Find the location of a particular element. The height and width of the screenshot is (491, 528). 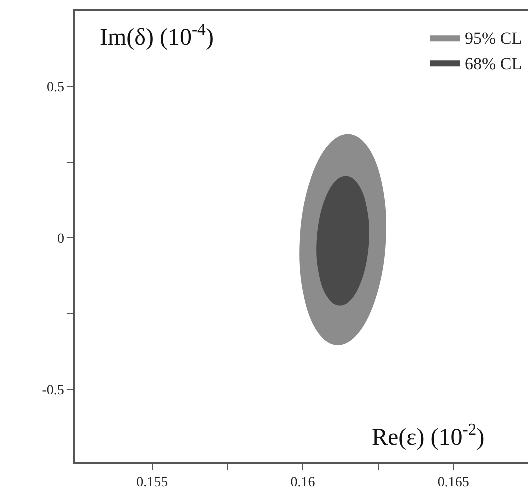

legend-label: 95% CL is located at coordinates (493, 38).